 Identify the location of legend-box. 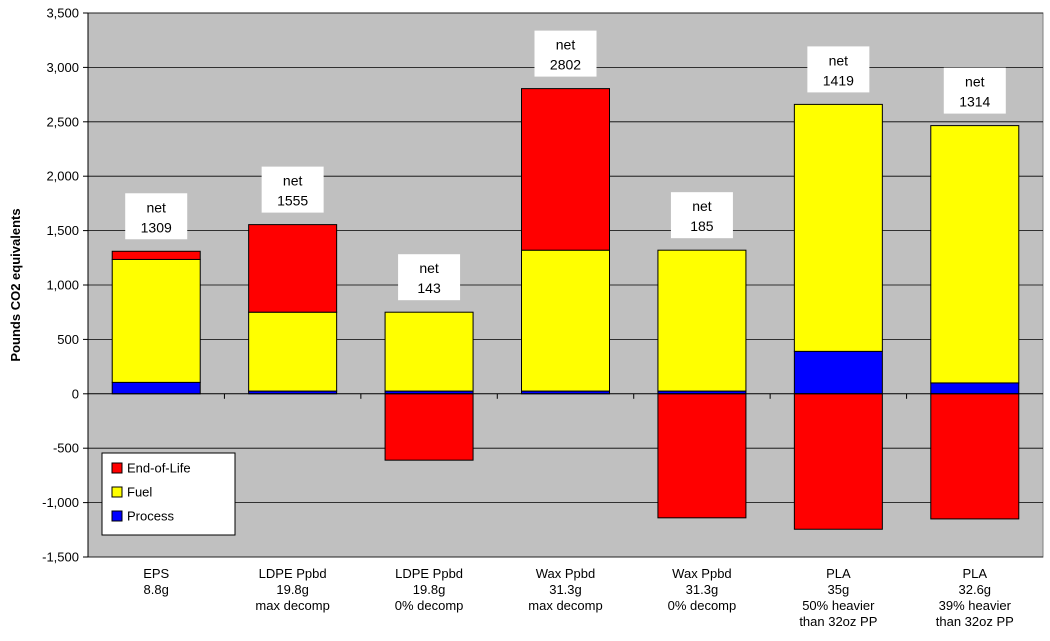
(168, 494).